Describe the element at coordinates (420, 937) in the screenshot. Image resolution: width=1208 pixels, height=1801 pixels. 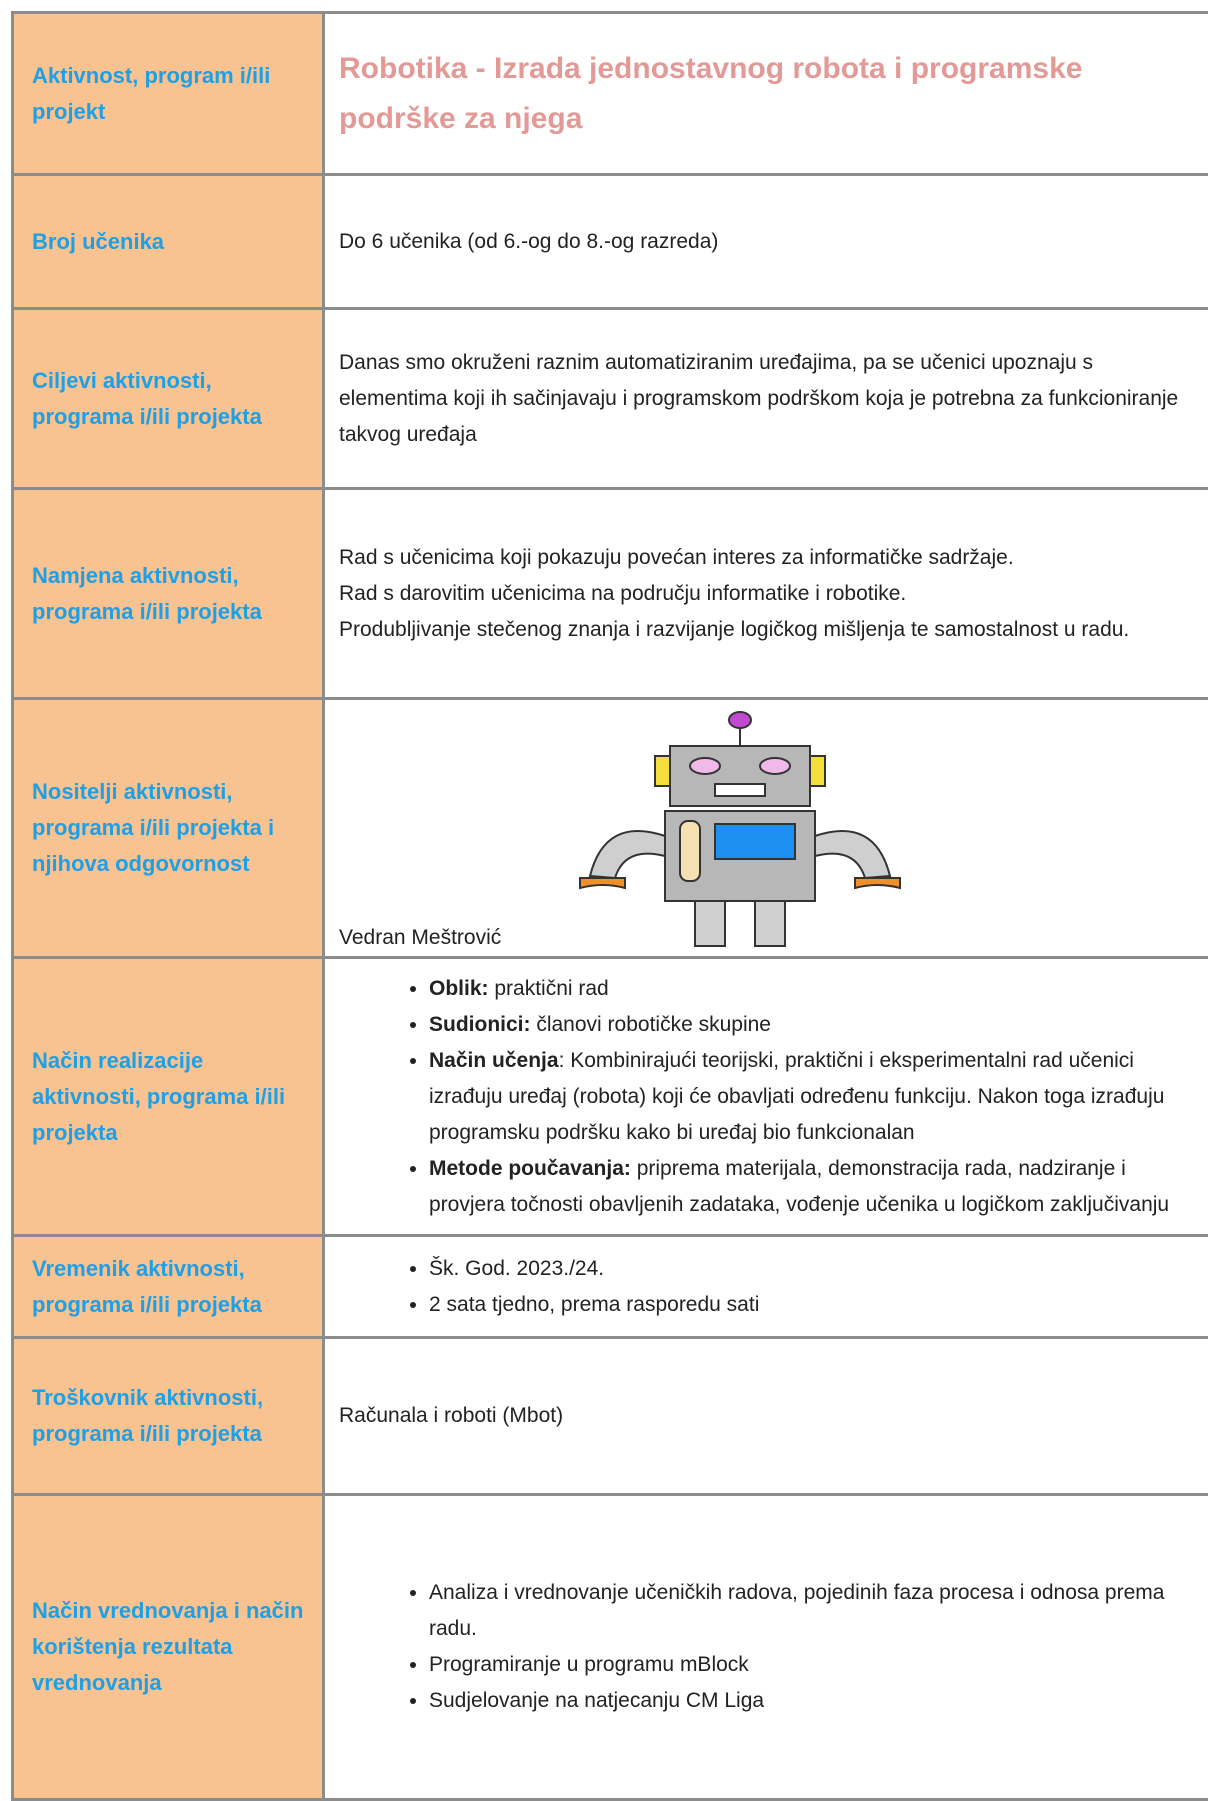
I see `person-name: Vedran Meštrović` at that location.